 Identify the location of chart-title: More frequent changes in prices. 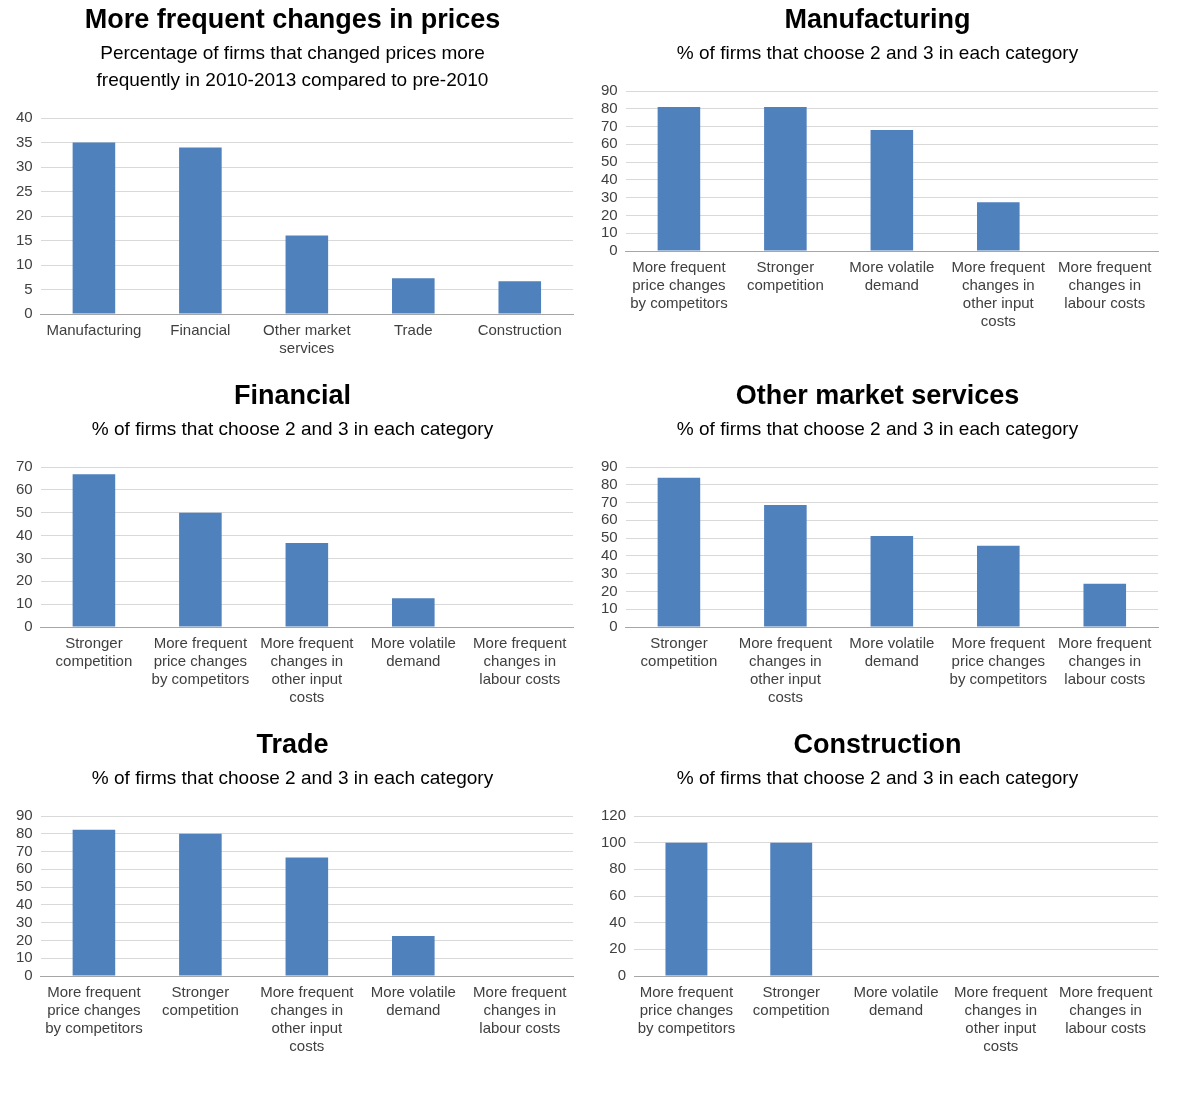
(292, 19).